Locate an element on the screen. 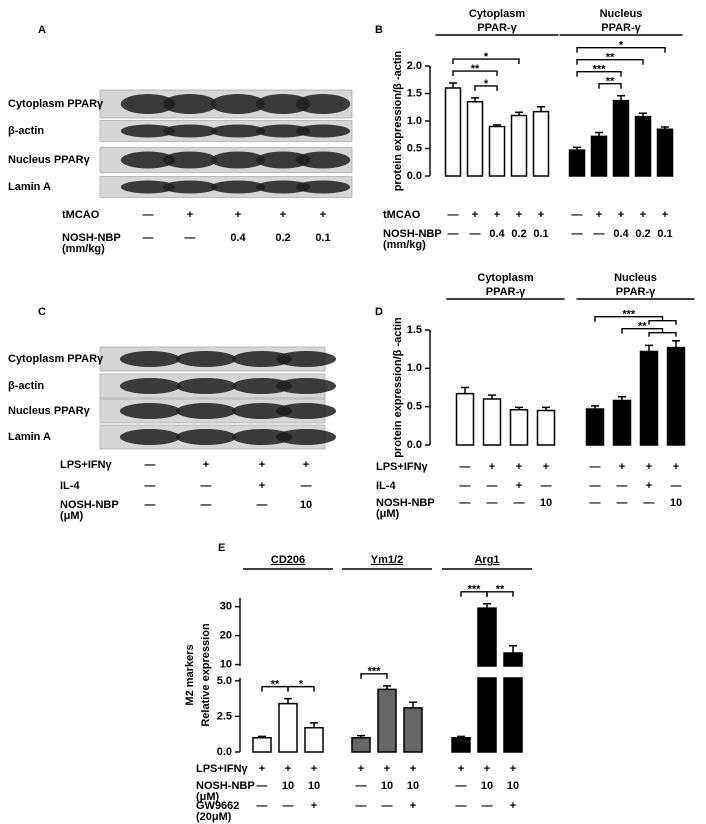  condition-unit: (mm/kg) is located at coordinates (83, 249).